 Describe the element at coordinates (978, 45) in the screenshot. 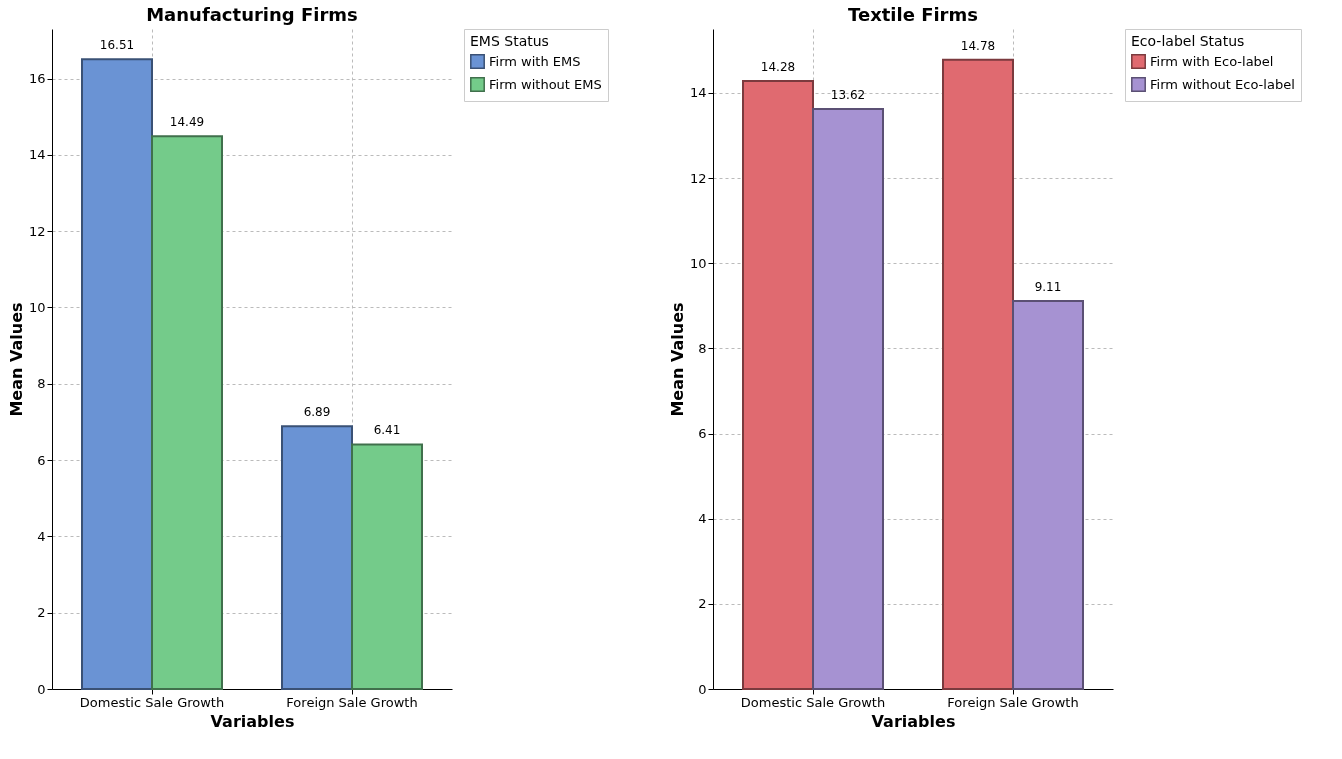

I see `data-label: 14.78` at that location.